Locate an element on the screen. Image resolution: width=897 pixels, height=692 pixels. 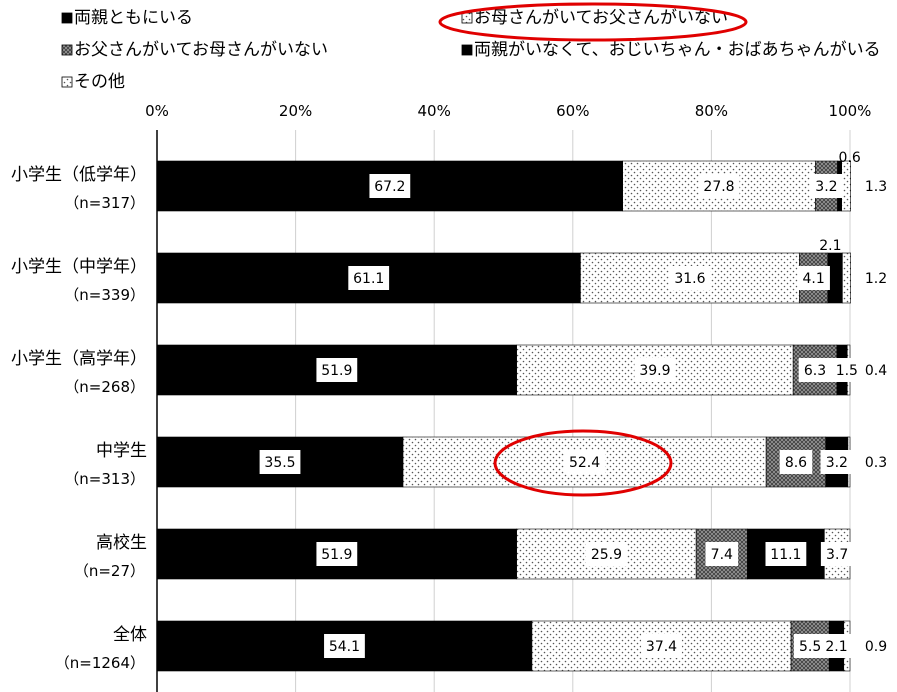
data-label-2-0: 51.9 is located at coordinates (337, 370).